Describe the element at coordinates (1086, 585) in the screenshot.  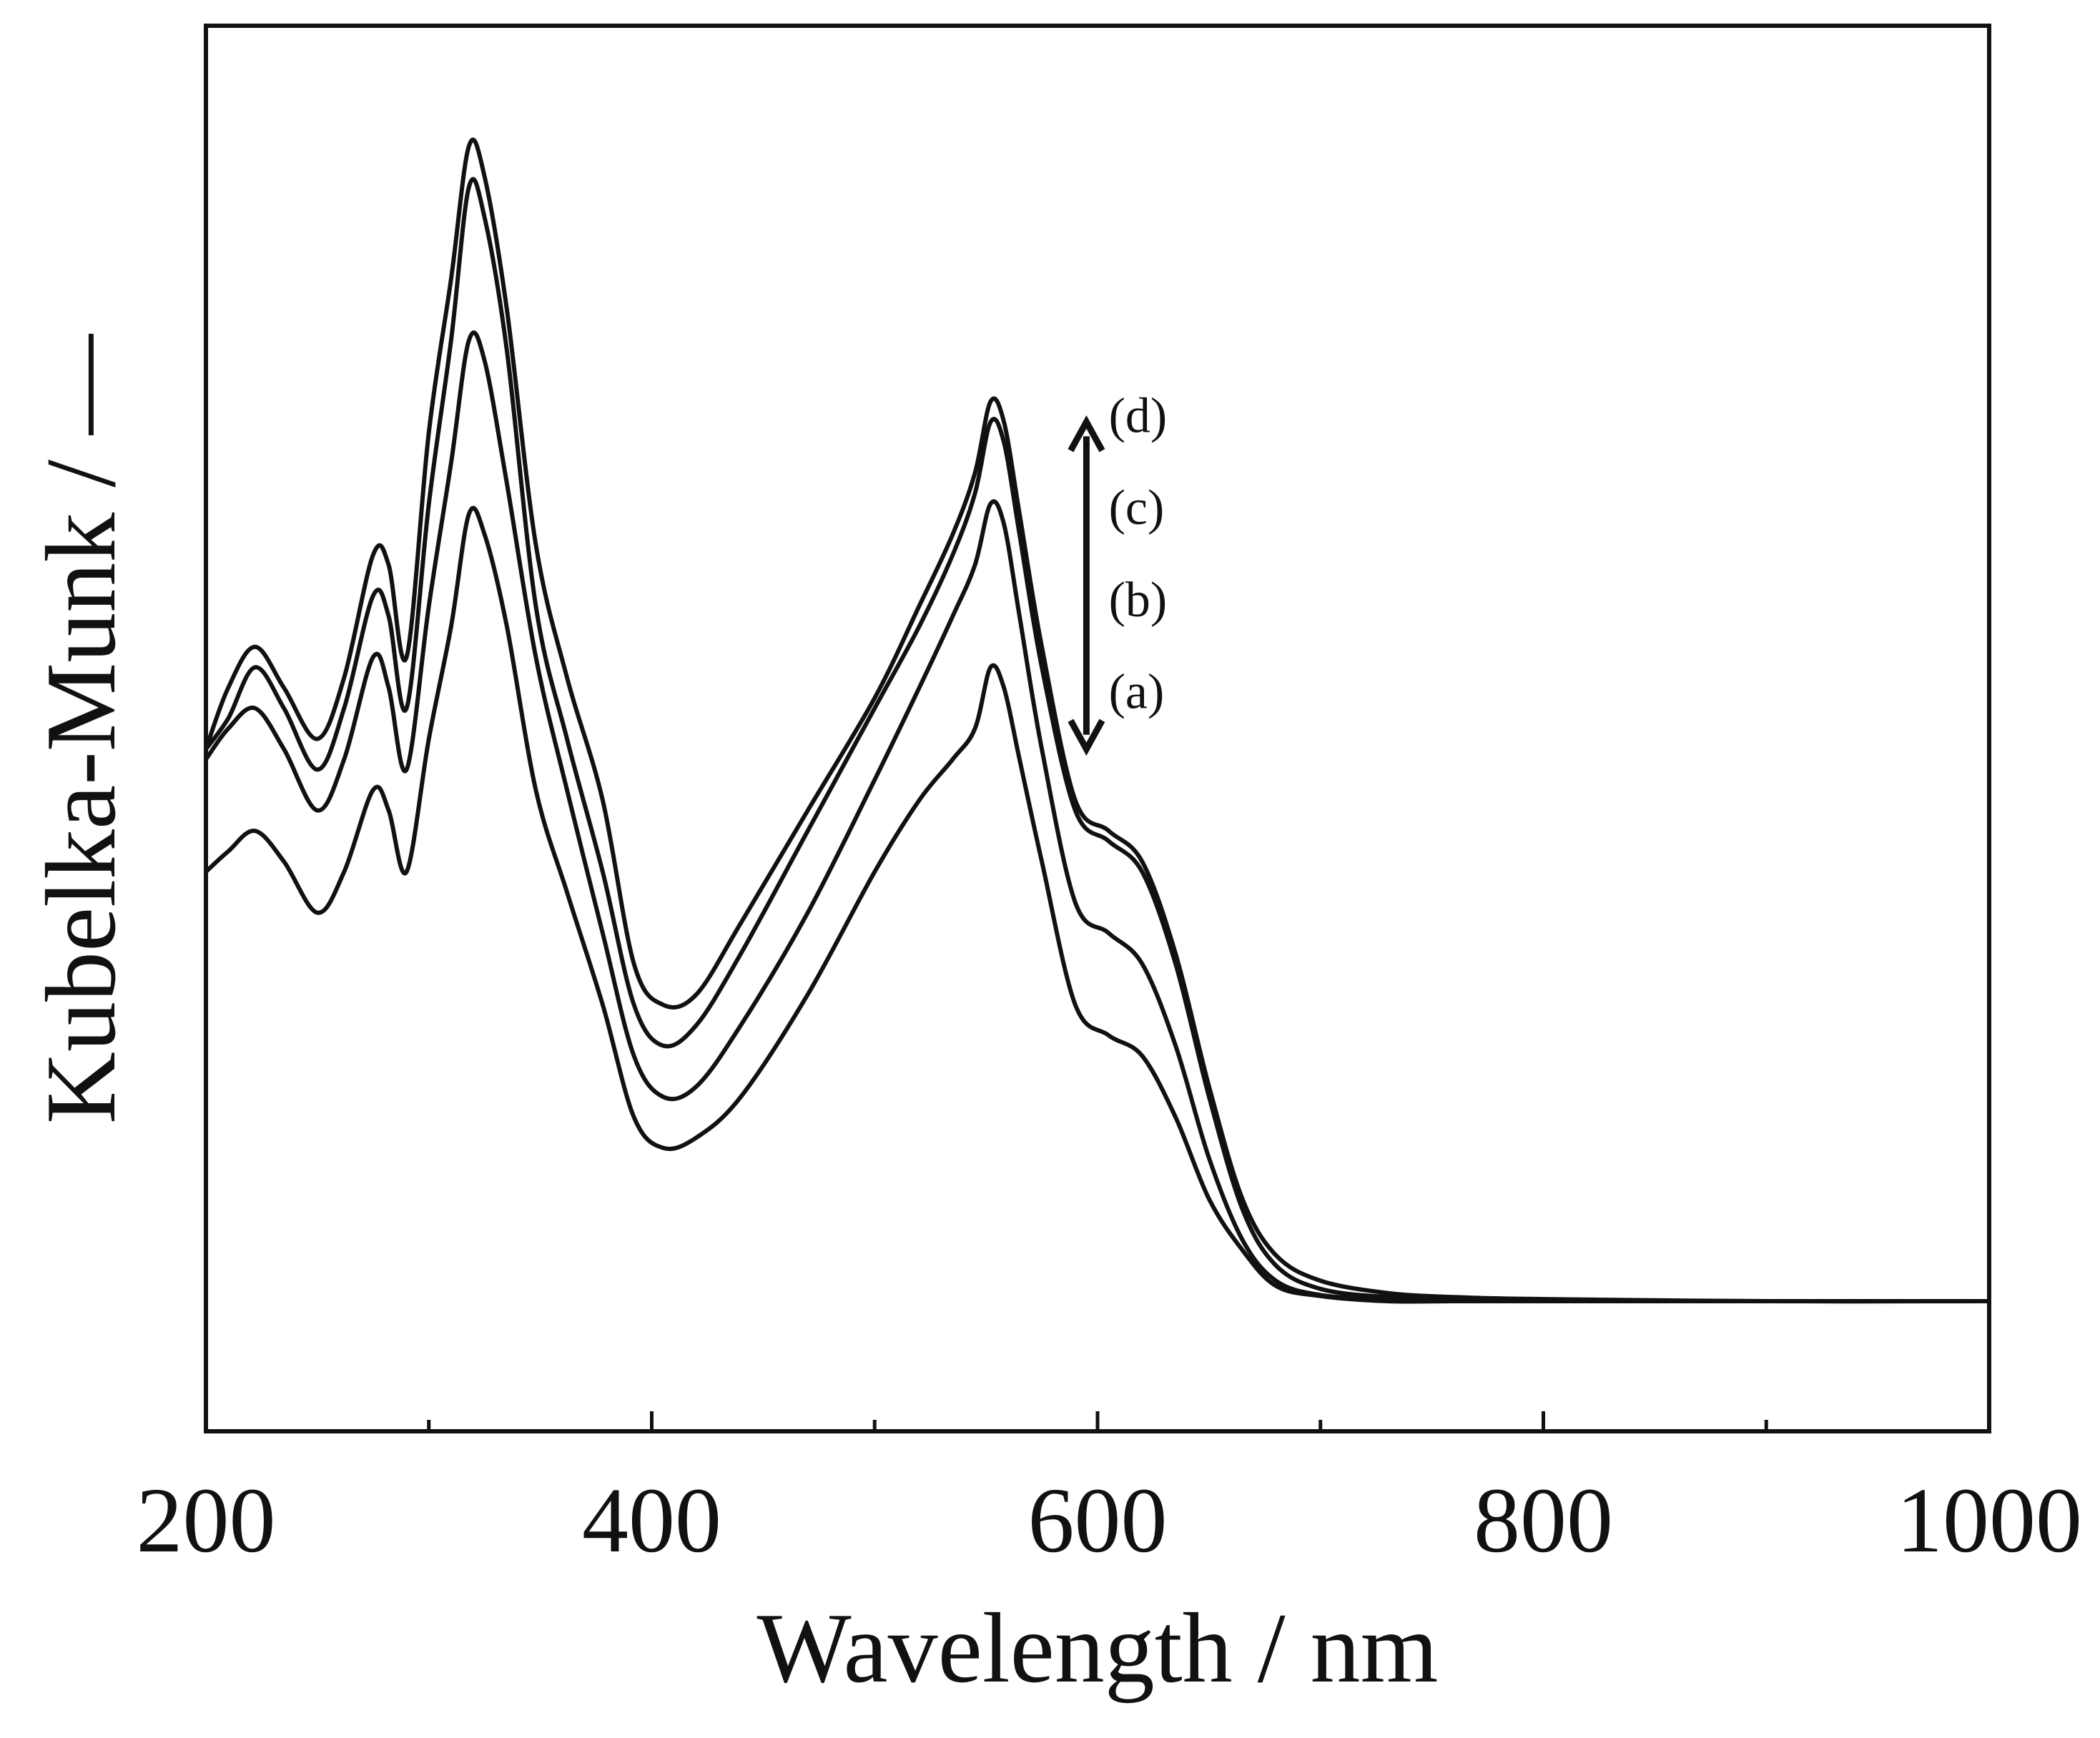
I see `arrow` at that location.